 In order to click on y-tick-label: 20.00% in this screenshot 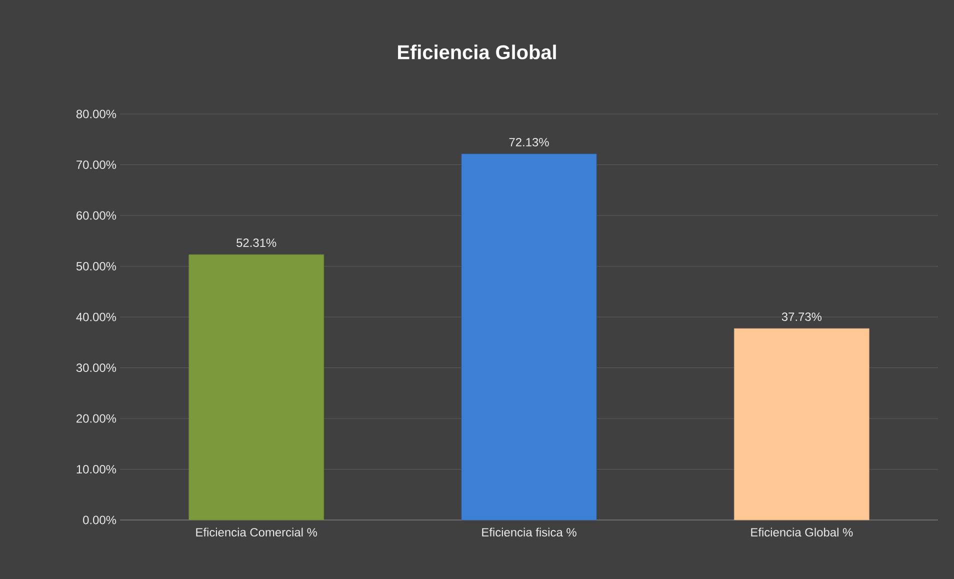, I will do `click(96, 418)`.